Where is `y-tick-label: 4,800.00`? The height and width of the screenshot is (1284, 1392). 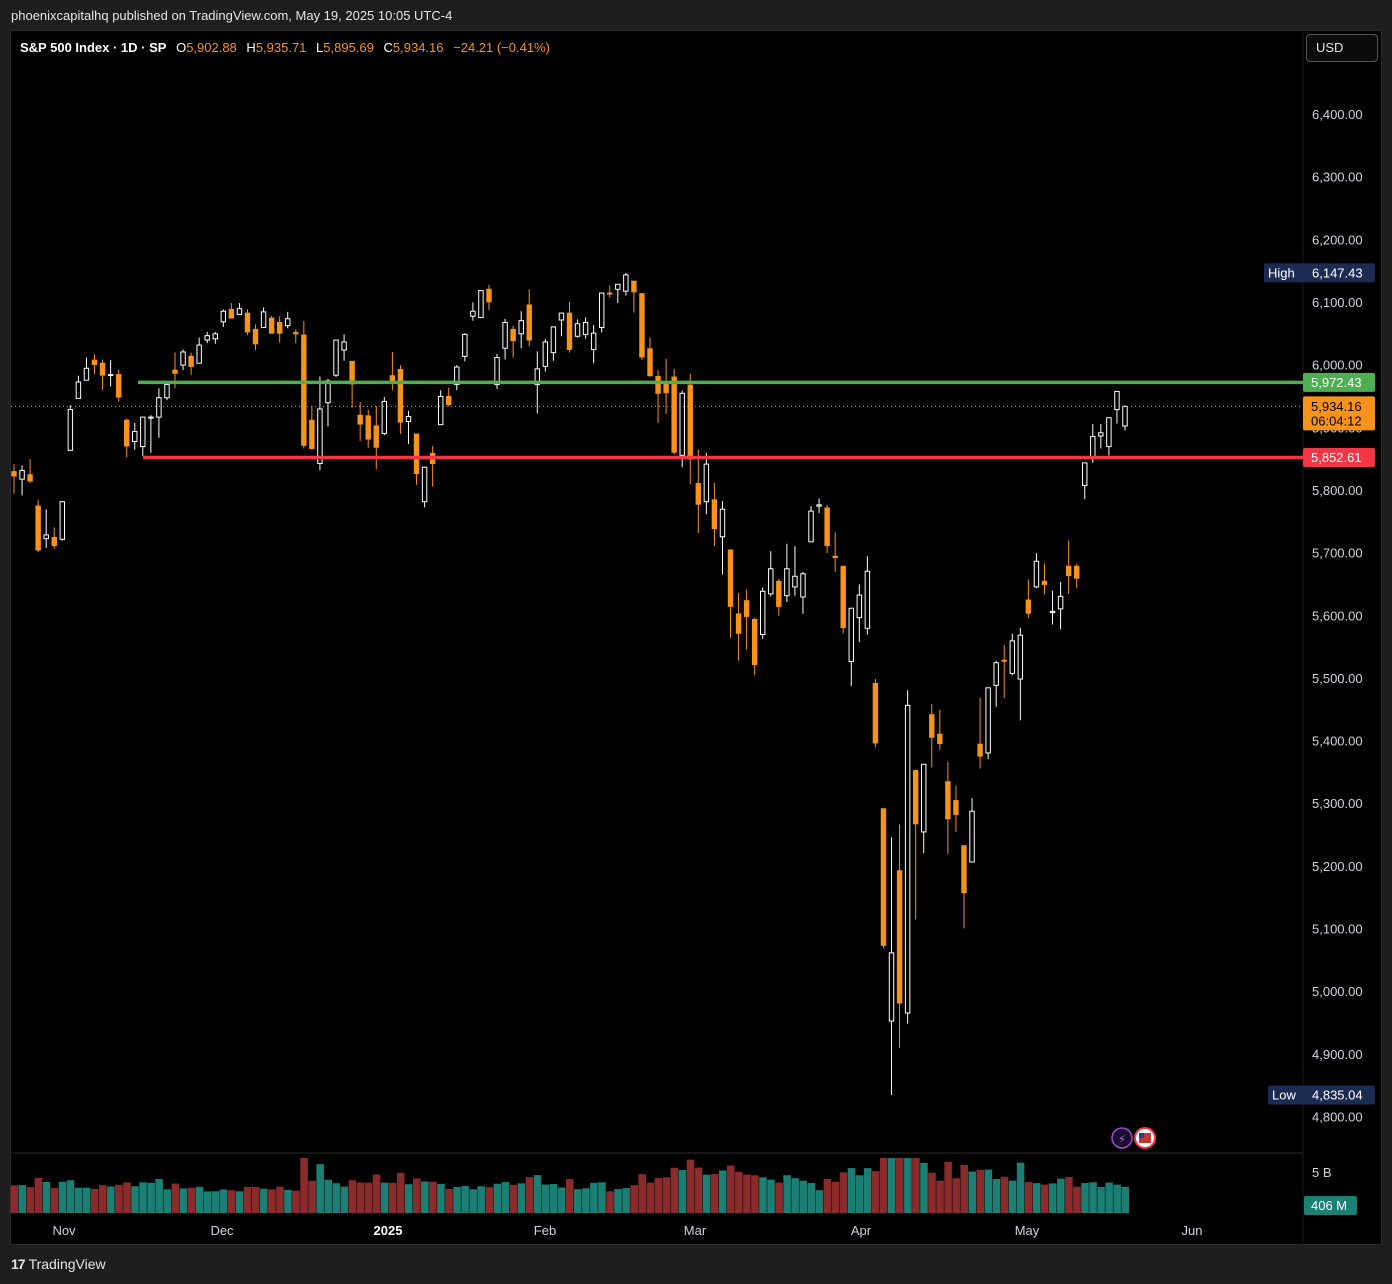
y-tick-label: 4,800.00 is located at coordinates (1337, 1117).